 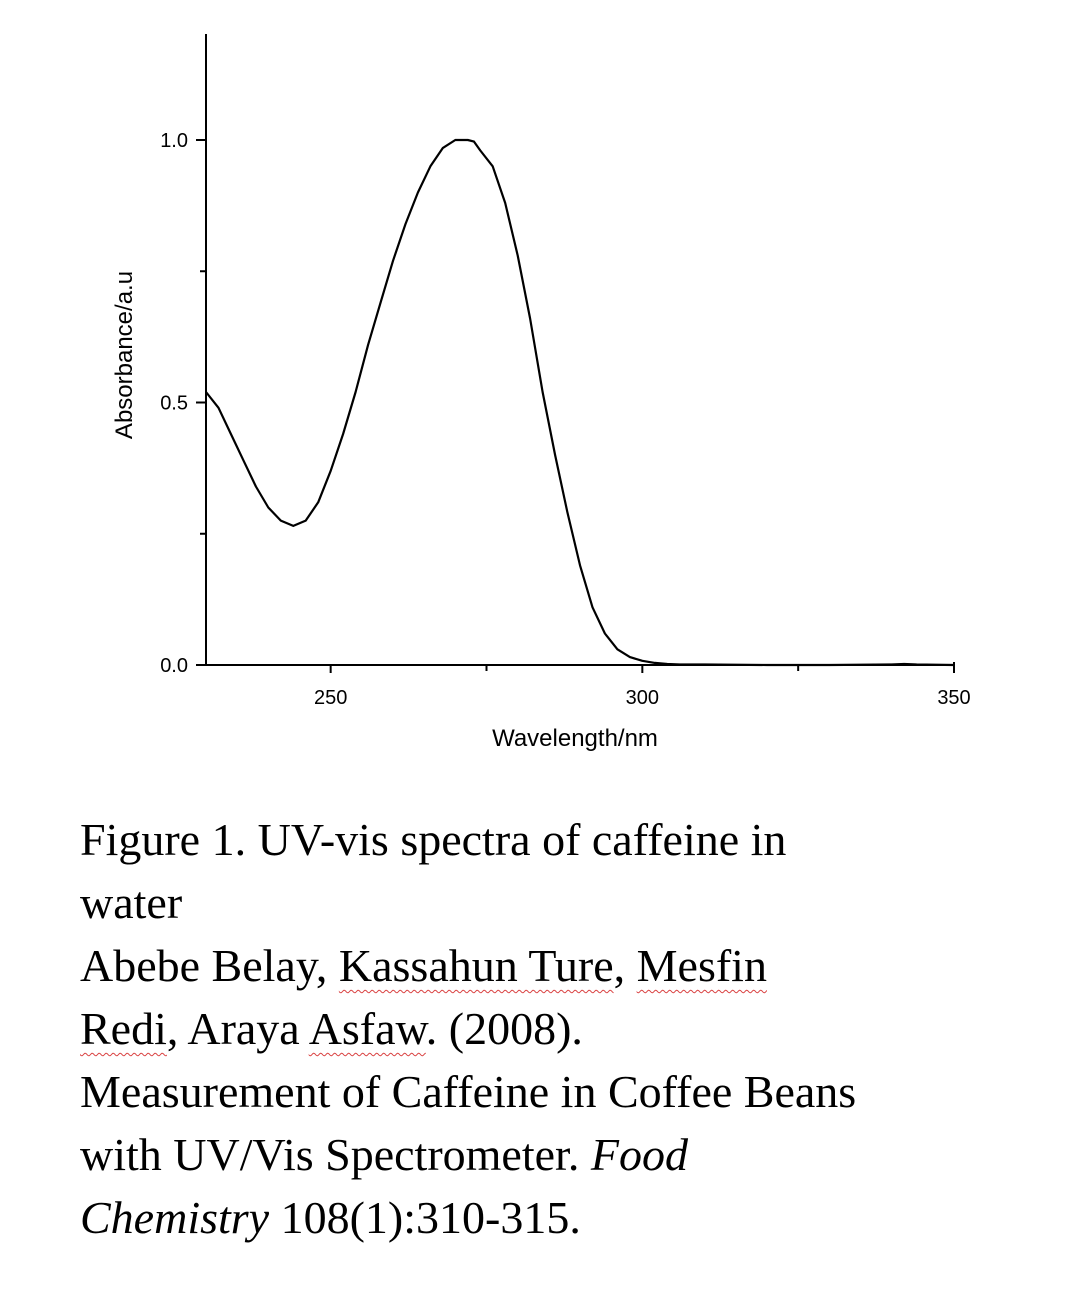 I want to click on x-axis-label: Wavelength/nm, so click(x=575, y=738).